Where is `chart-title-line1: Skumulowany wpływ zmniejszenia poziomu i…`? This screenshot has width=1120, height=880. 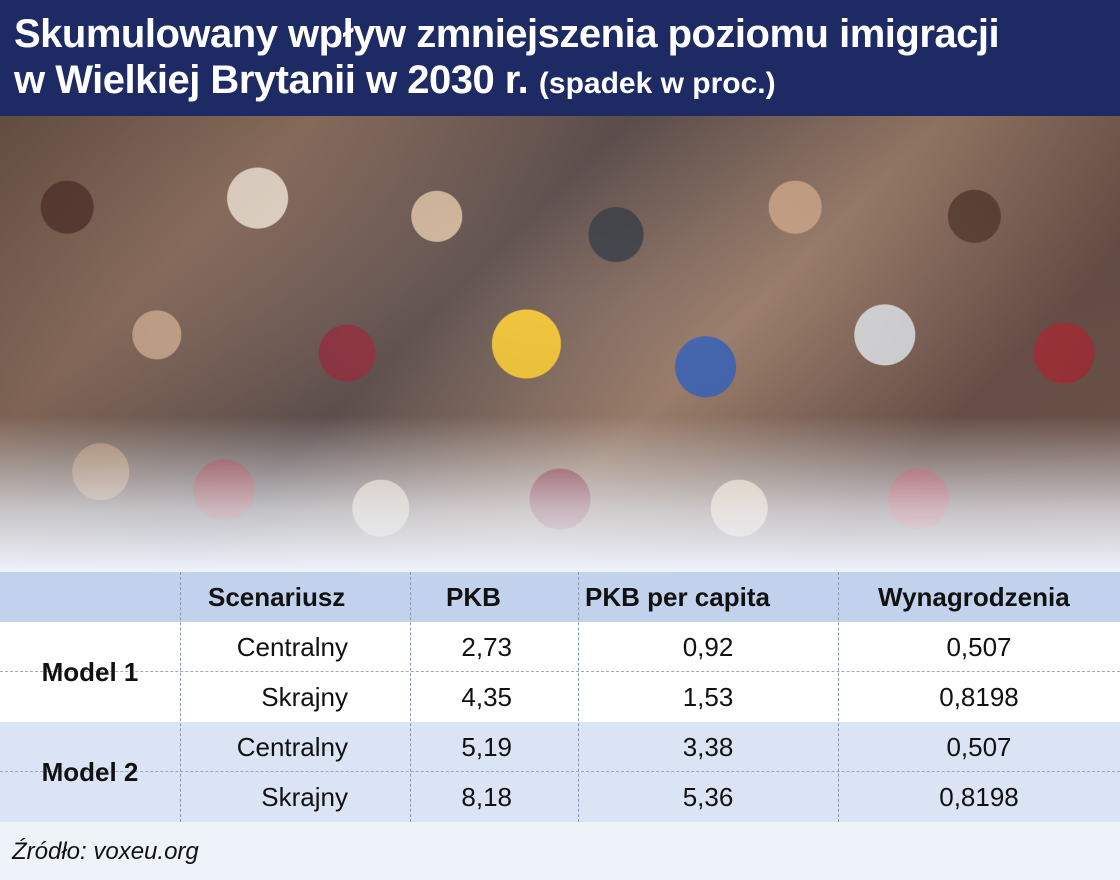
chart-title-line1: Skumulowany wpływ zmniejszenia poziomu i… is located at coordinates (507, 34).